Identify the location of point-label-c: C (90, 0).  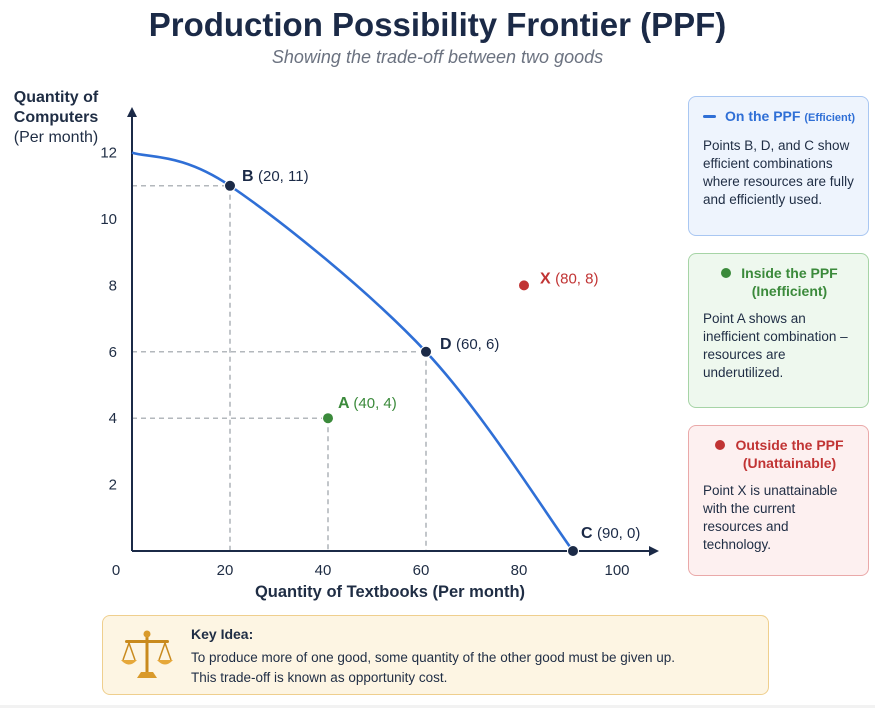
(610, 533).